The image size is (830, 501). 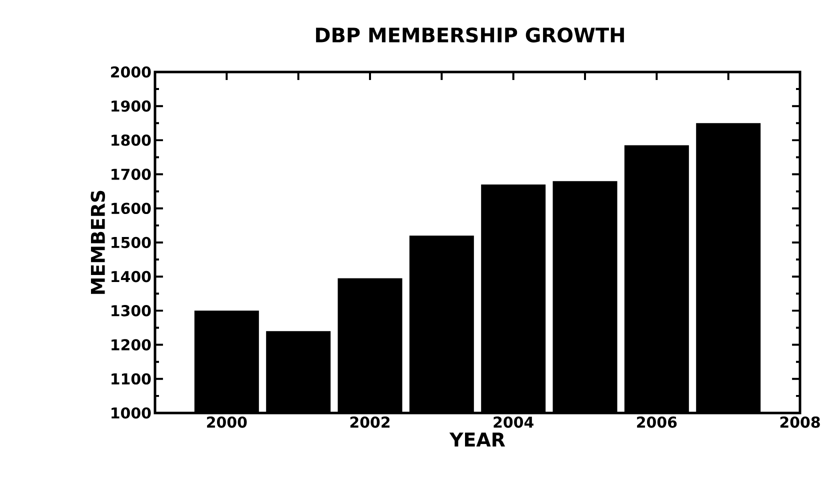 I want to click on y-tick-label: 2000, so click(x=131, y=72).